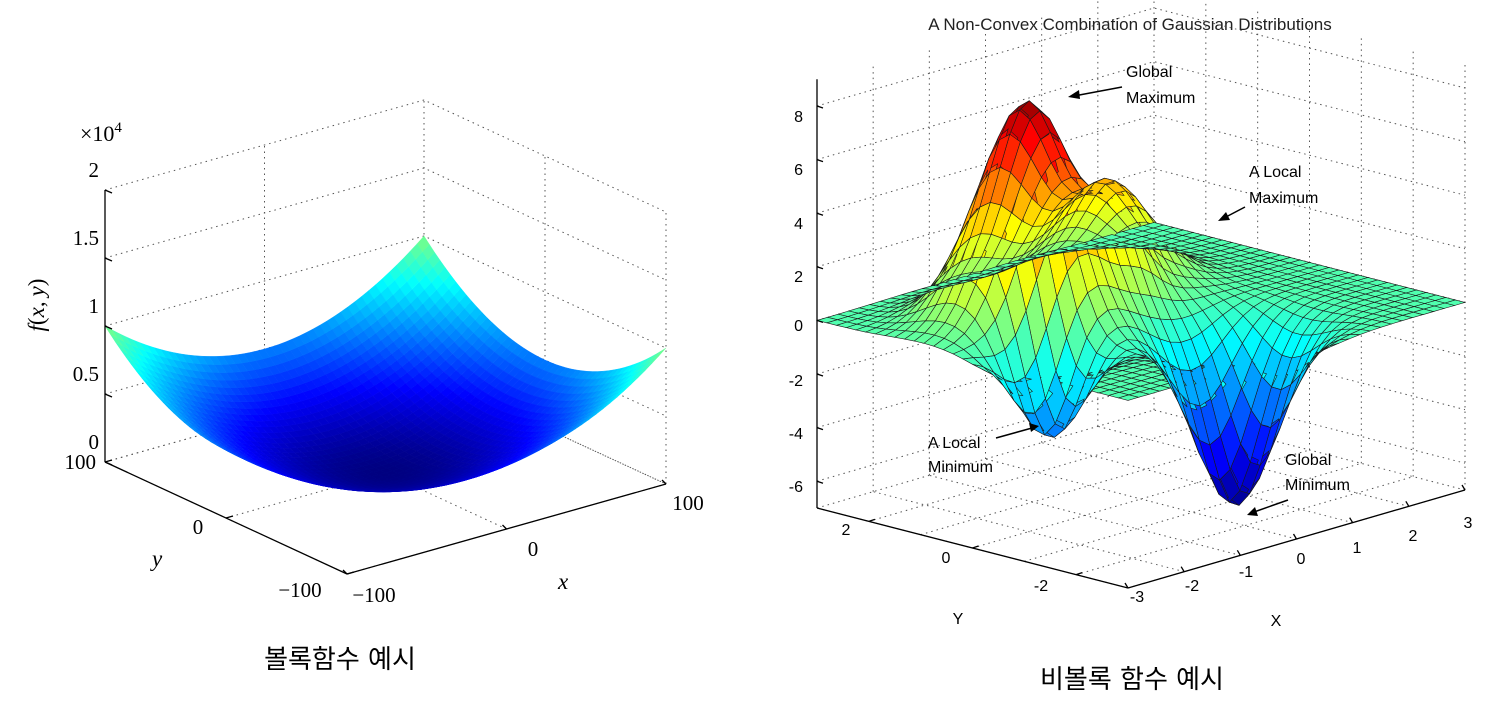 This screenshot has width=1508, height=705. I want to click on annotation-local-maximum: A Local Maximum, so click(1268, 192).